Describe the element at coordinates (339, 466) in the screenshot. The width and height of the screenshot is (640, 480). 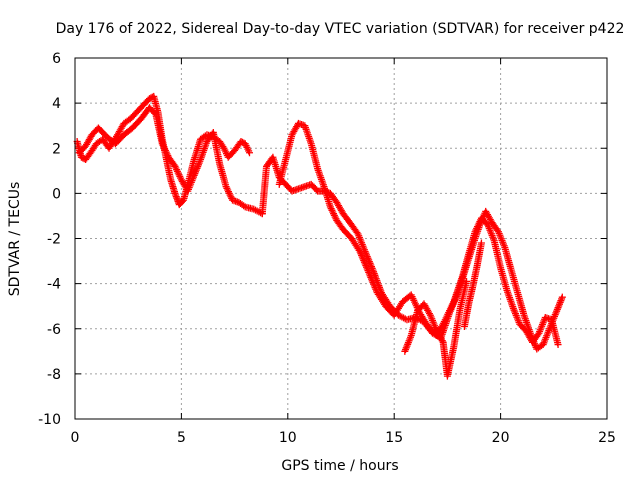
I see `x-axis-label: GPS time / hours` at that location.